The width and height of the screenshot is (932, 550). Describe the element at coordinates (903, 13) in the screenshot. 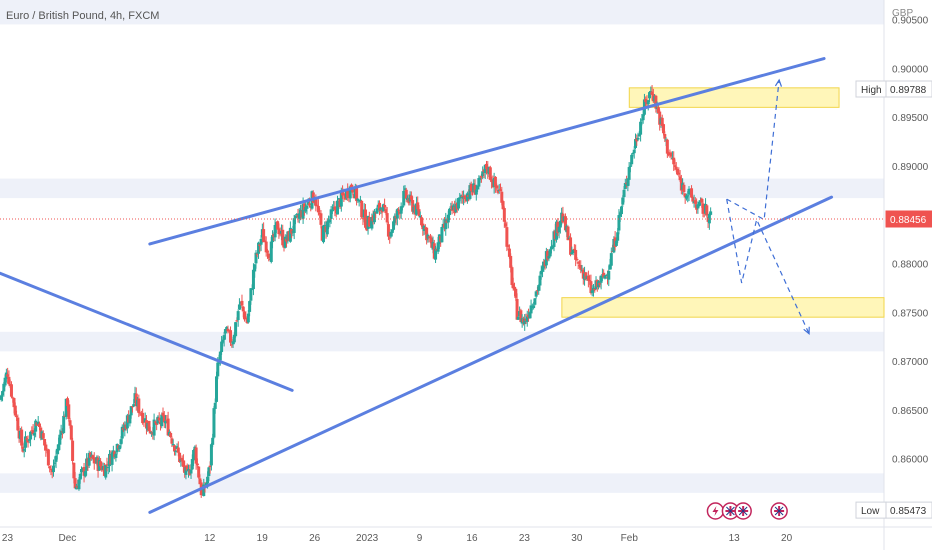

I see `currency-label: GBP` at that location.